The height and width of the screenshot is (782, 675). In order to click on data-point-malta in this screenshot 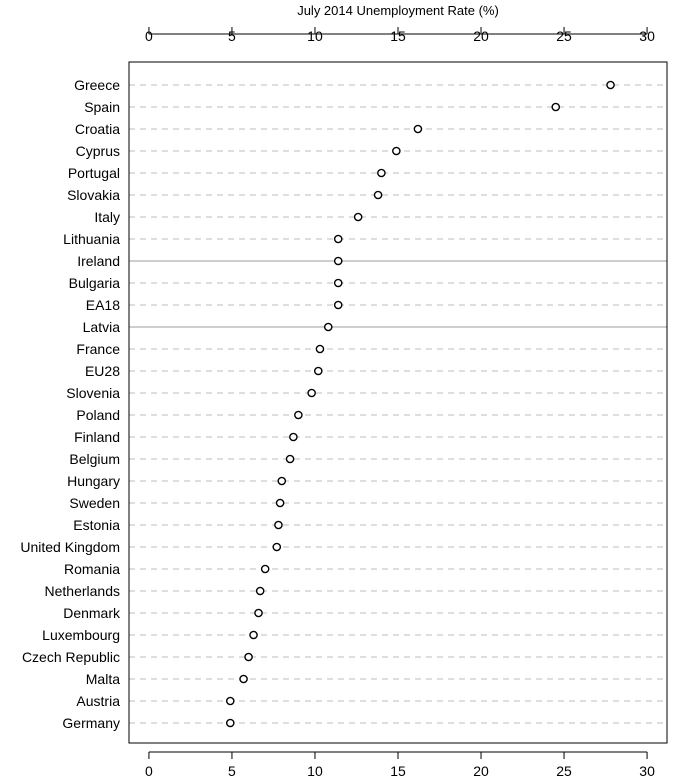, I will do `click(243, 679)`.